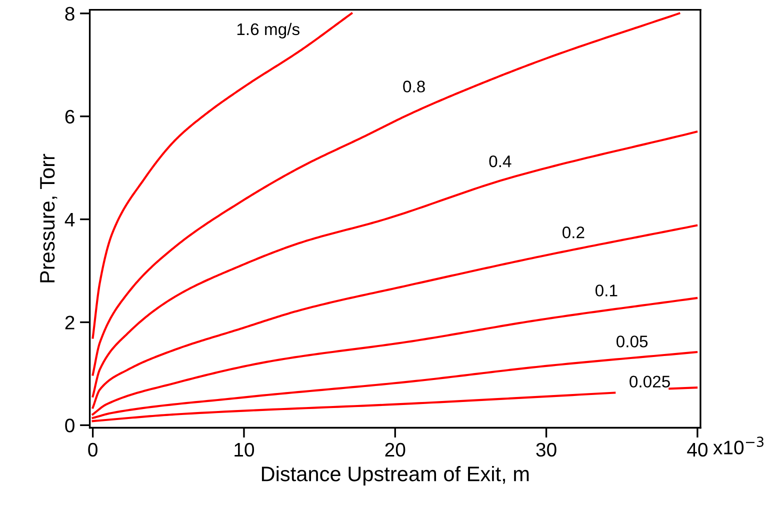  I want to click on y-axis-title: Pressure, Torr, so click(49, 218).